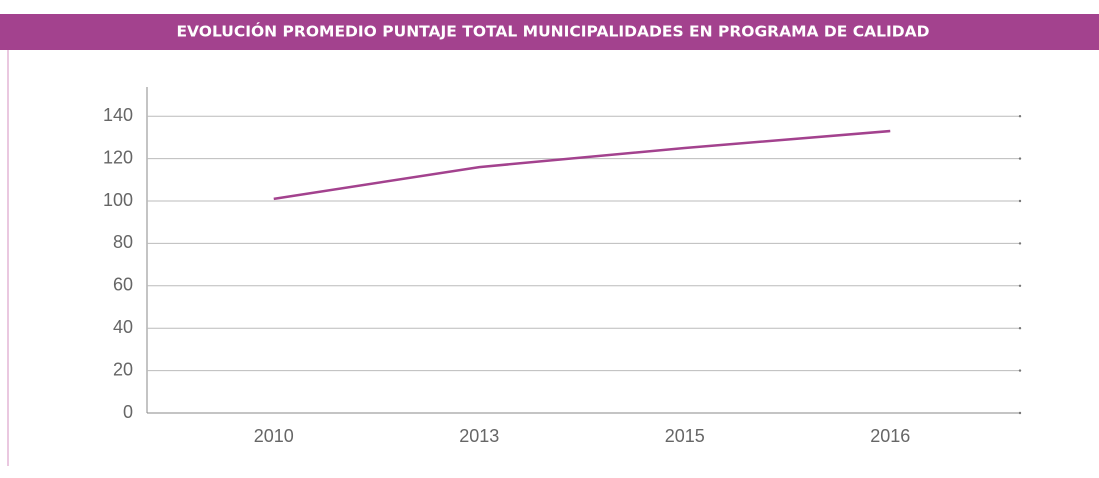 This screenshot has height=478, width=1099. I want to click on y-tick-label: 20, so click(123, 369).